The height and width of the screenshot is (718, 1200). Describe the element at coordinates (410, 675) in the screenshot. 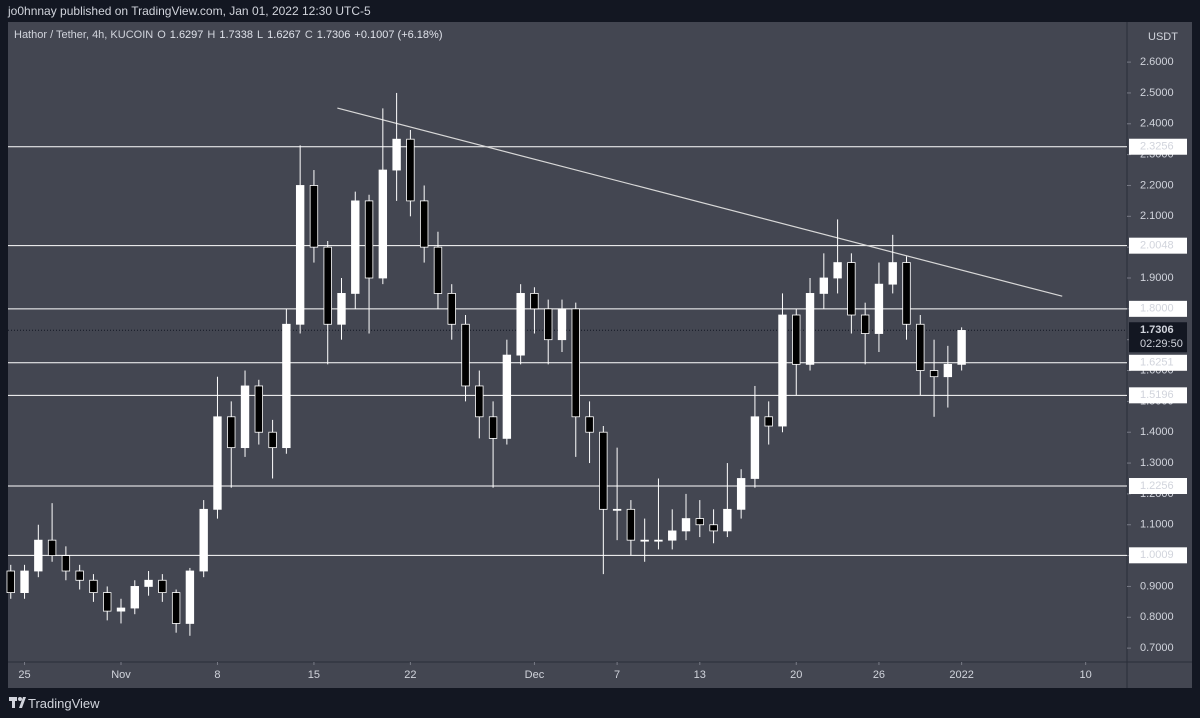

I see `x-tick-label: 22` at that location.